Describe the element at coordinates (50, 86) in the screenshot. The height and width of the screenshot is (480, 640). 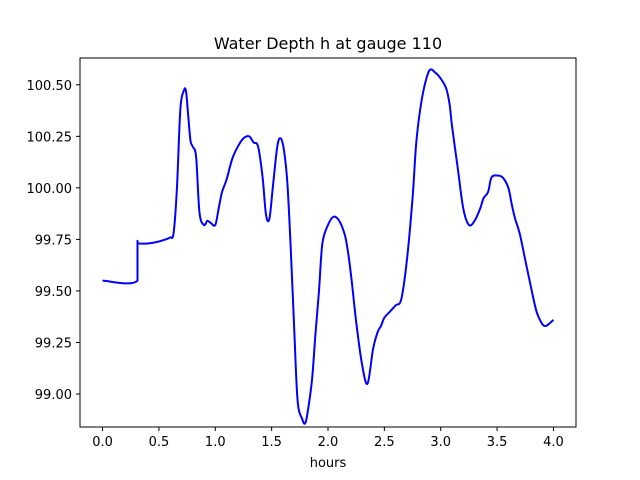
I see `y-tick-label: 100.50` at that location.